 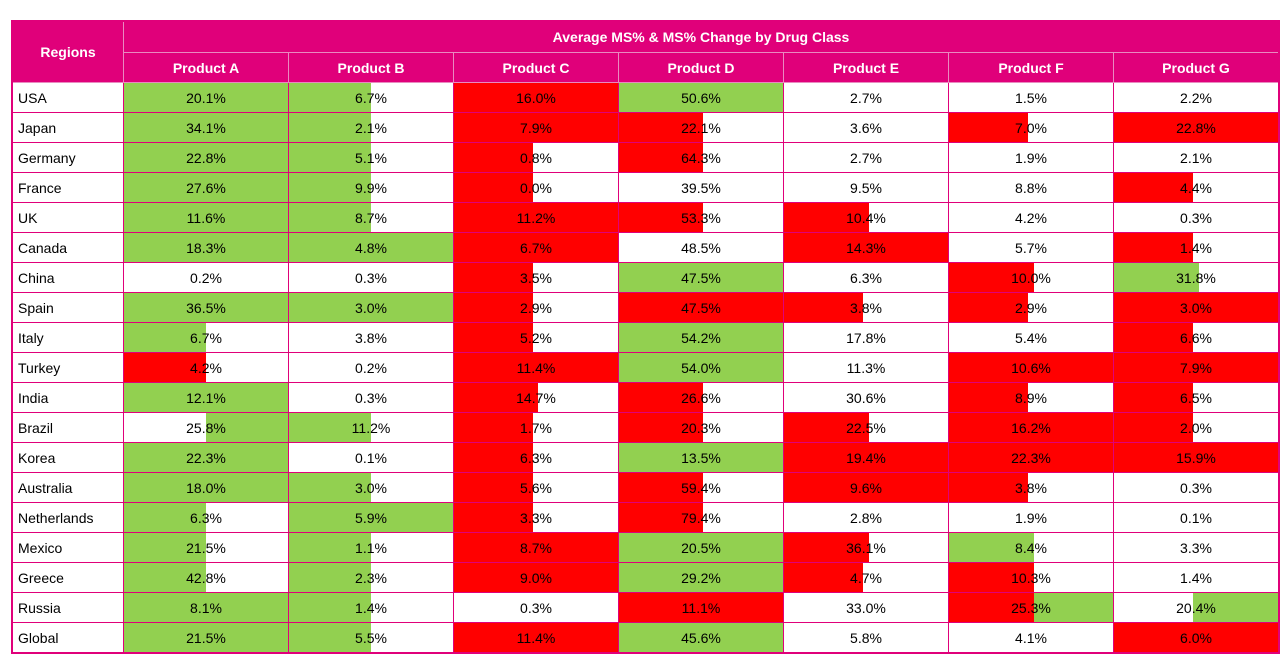 I want to click on value-text: 20.4%, so click(x=1196, y=607).